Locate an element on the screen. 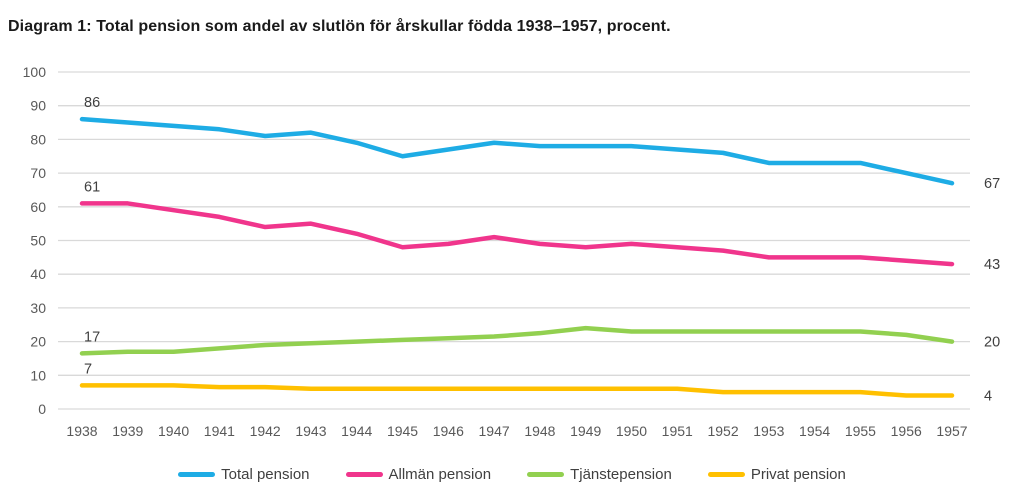  y-axis-tick-label: 60 is located at coordinates (38, 207).